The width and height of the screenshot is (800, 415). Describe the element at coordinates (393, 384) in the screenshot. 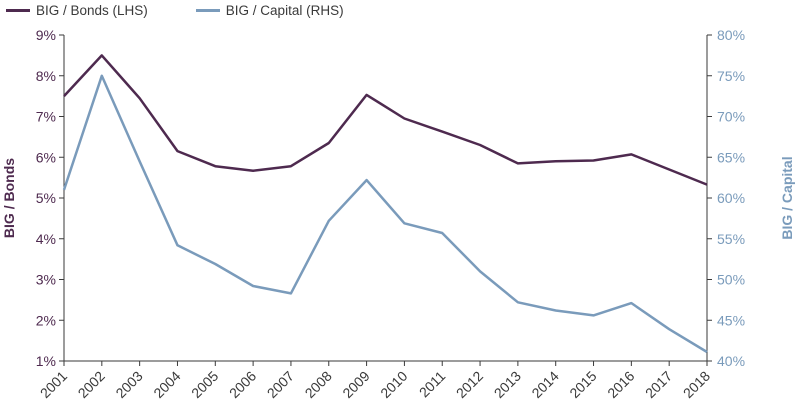

I see `x-tick-label: 2010` at that location.